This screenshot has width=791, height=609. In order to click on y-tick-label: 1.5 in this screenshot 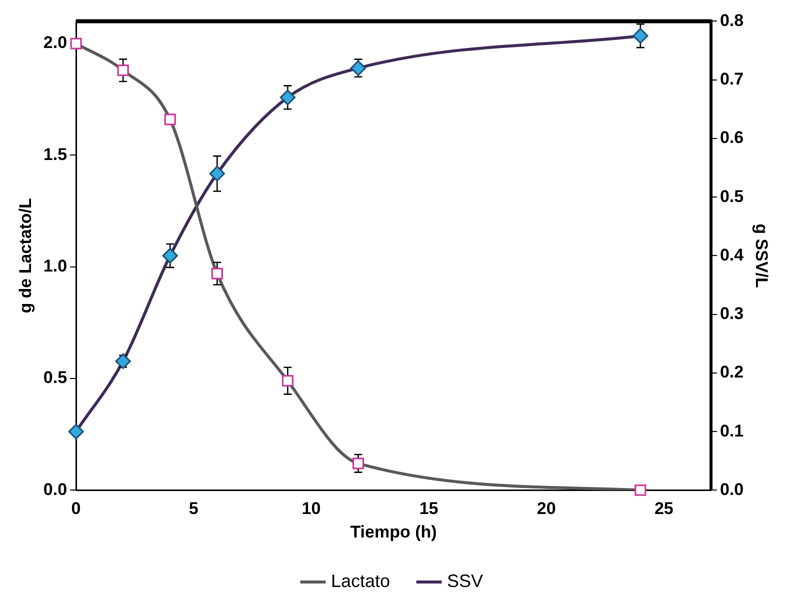, I will do `click(55, 154)`.